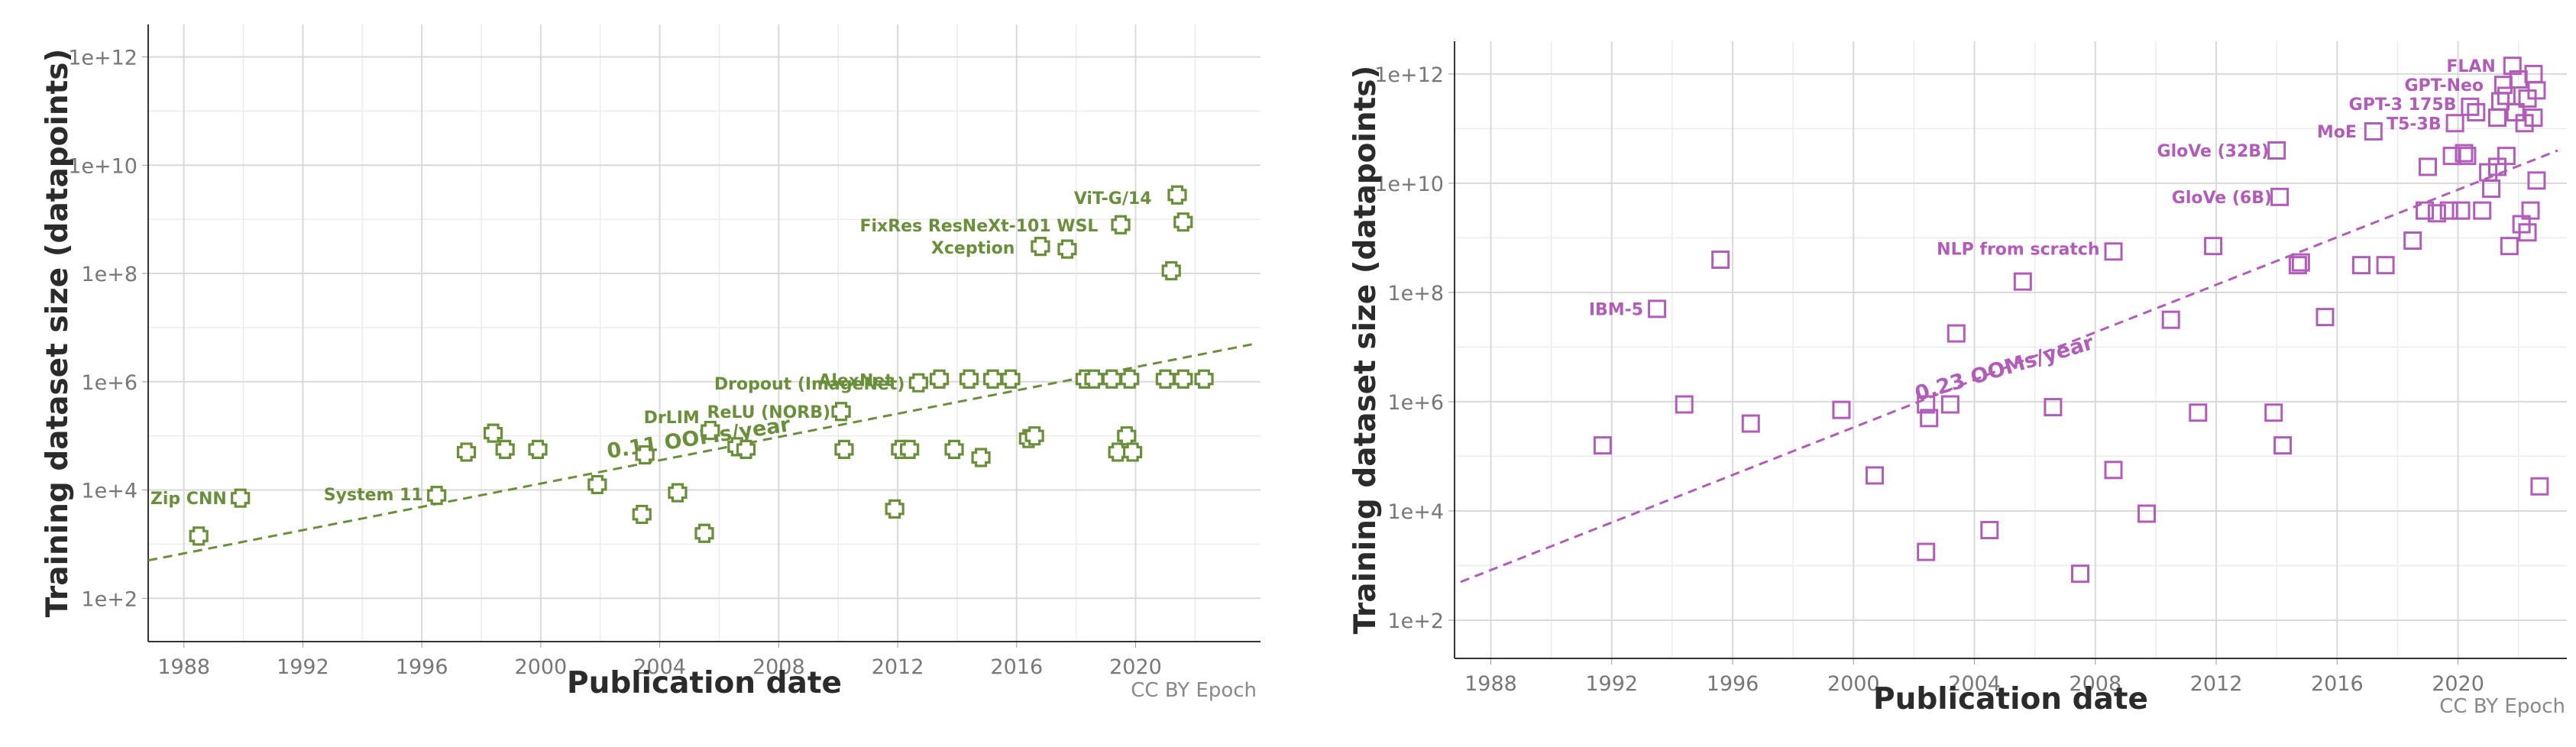 The height and width of the screenshot is (747, 2576). What do you see at coordinates (2471, 66) in the screenshot?
I see `point-label: FLAN` at bounding box center [2471, 66].